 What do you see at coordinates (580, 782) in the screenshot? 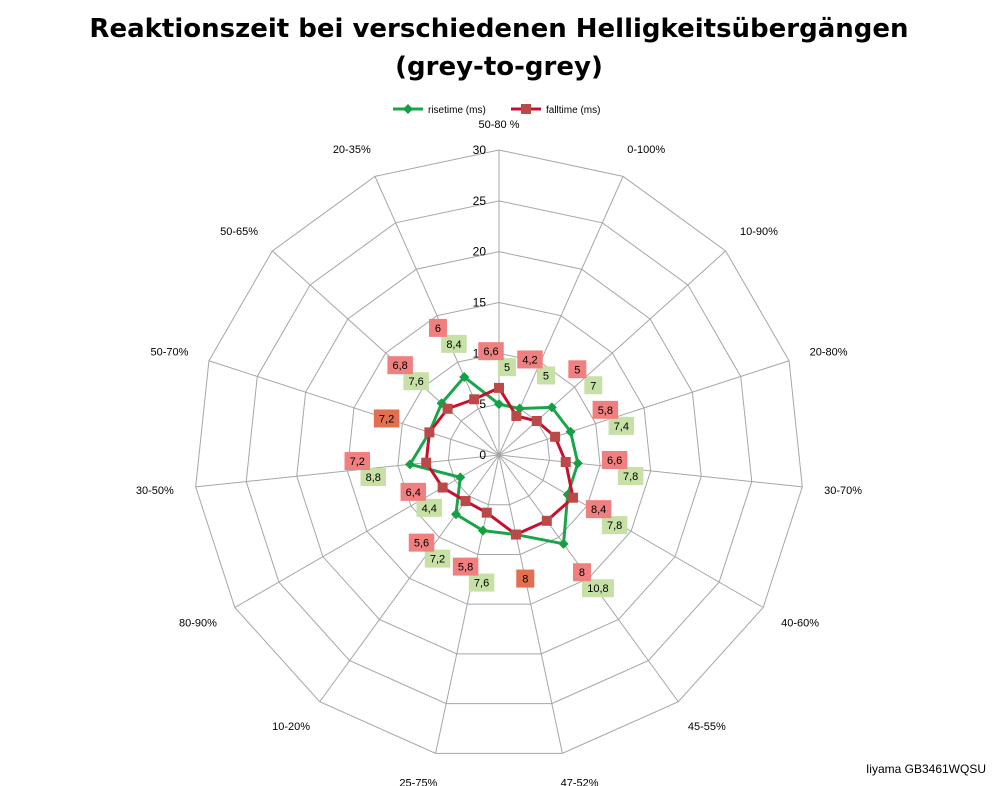
I see `category-label: 47-52%` at bounding box center [580, 782].